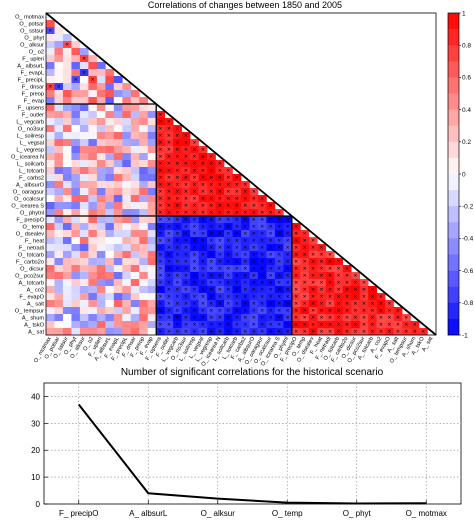  I want to click on row-label: O_ potsar, so click(31, 25).